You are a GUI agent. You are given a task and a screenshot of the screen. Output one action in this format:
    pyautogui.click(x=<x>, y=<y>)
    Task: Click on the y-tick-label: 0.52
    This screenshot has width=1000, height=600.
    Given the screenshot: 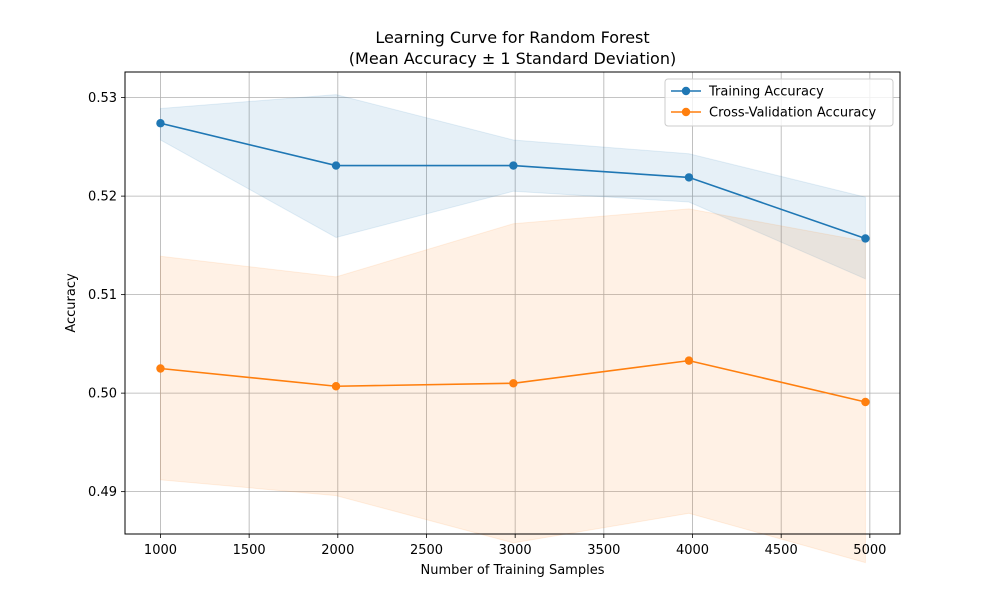 What is the action you would take?
    pyautogui.click(x=102, y=197)
    